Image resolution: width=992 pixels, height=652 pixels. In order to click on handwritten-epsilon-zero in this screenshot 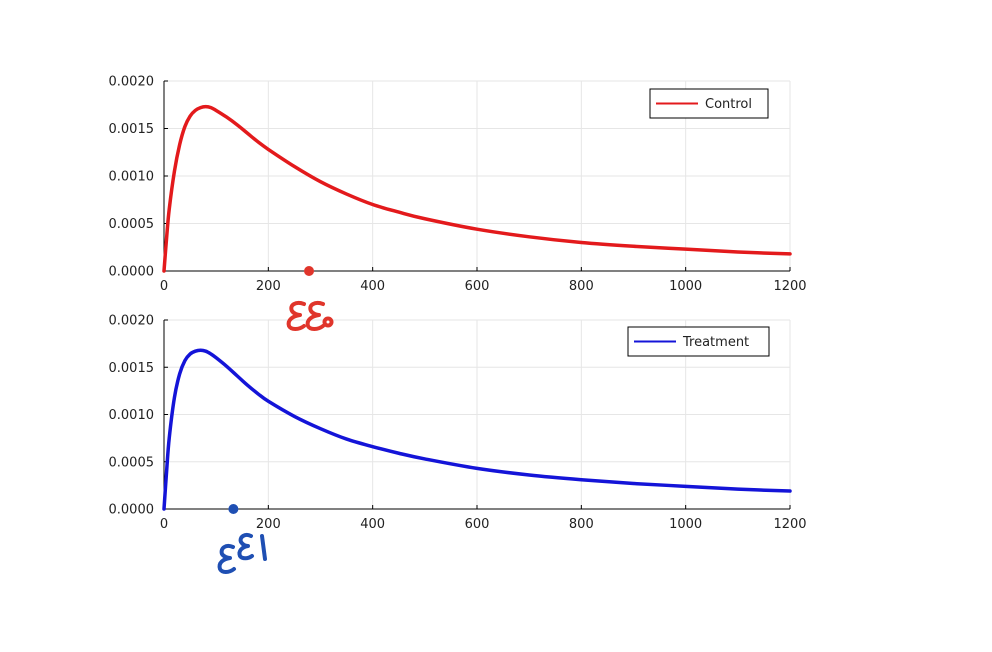, I will do `click(310, 315)`.